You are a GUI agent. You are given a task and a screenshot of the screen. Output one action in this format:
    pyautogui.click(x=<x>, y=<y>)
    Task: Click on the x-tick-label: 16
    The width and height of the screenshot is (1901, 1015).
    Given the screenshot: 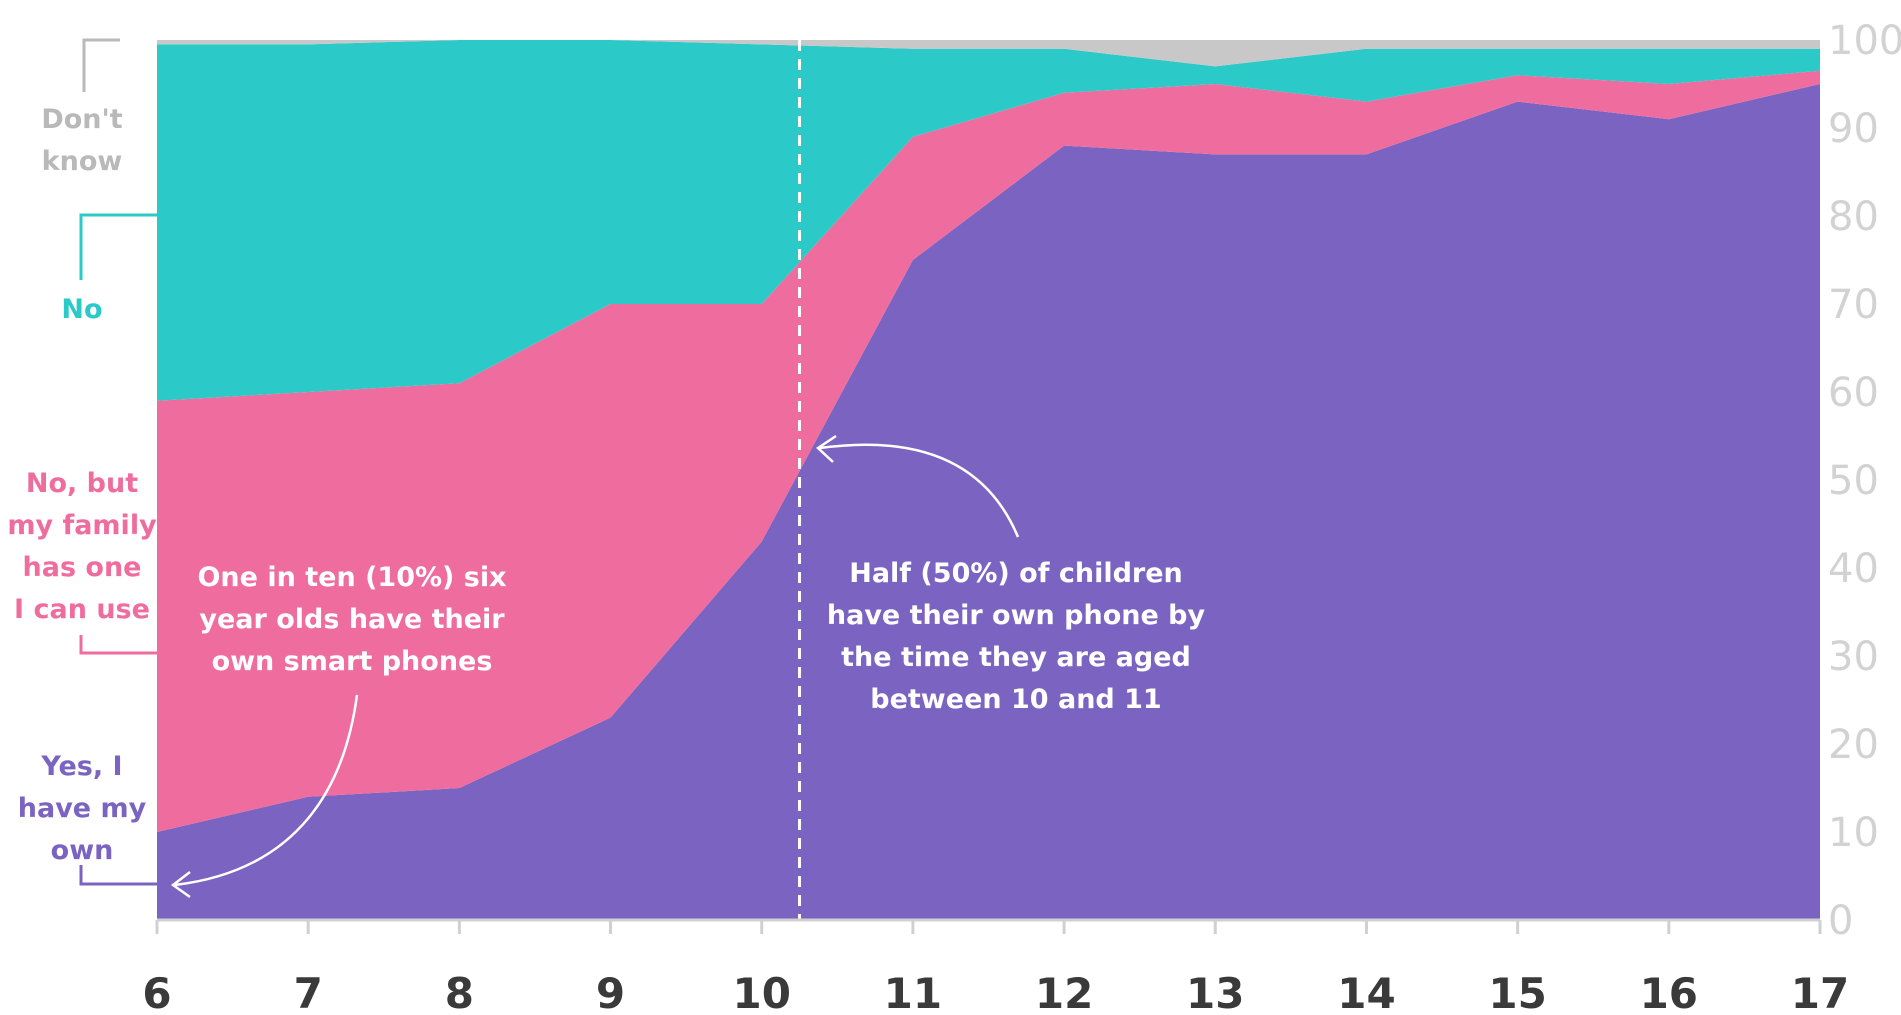 What is the action you would take?
    pyautogui.click(x=1669, y=992)
    